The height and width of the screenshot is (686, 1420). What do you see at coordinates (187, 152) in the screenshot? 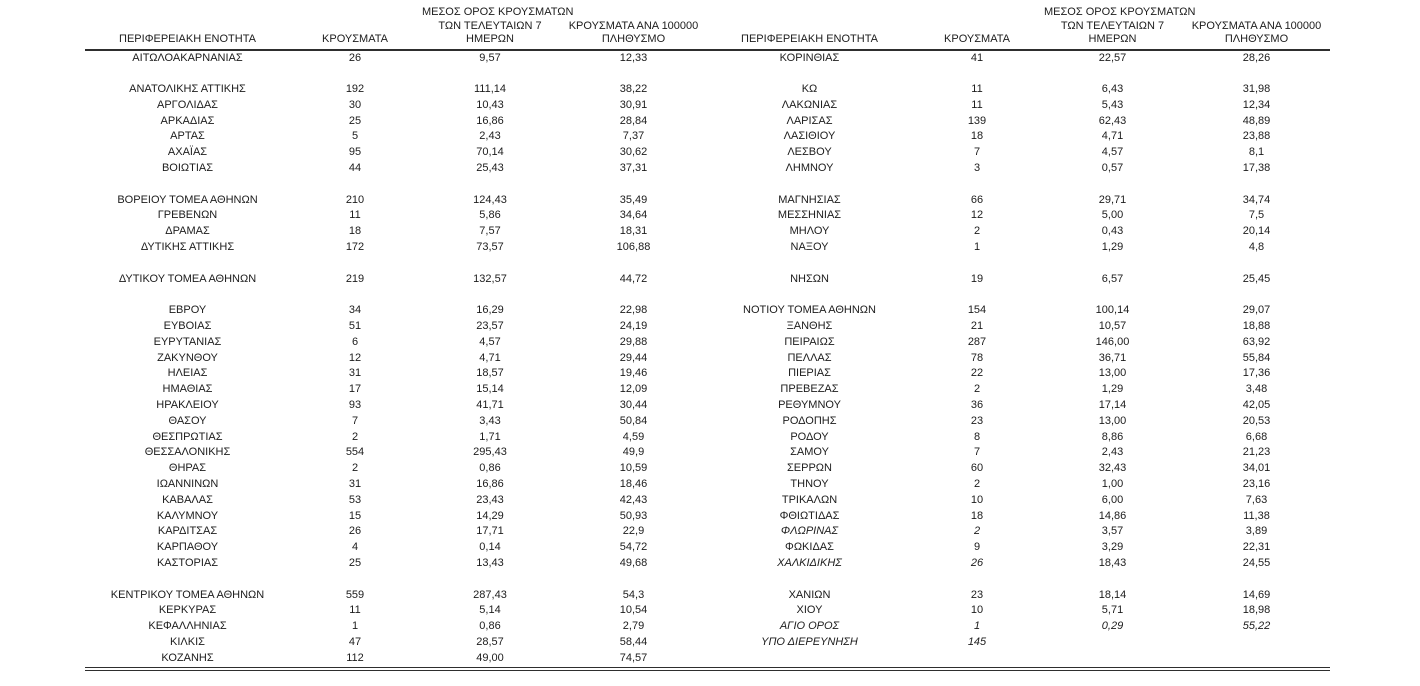
I see `cell-region: ΑΧΑΪΑΣ` at bounding box center [187, 152].